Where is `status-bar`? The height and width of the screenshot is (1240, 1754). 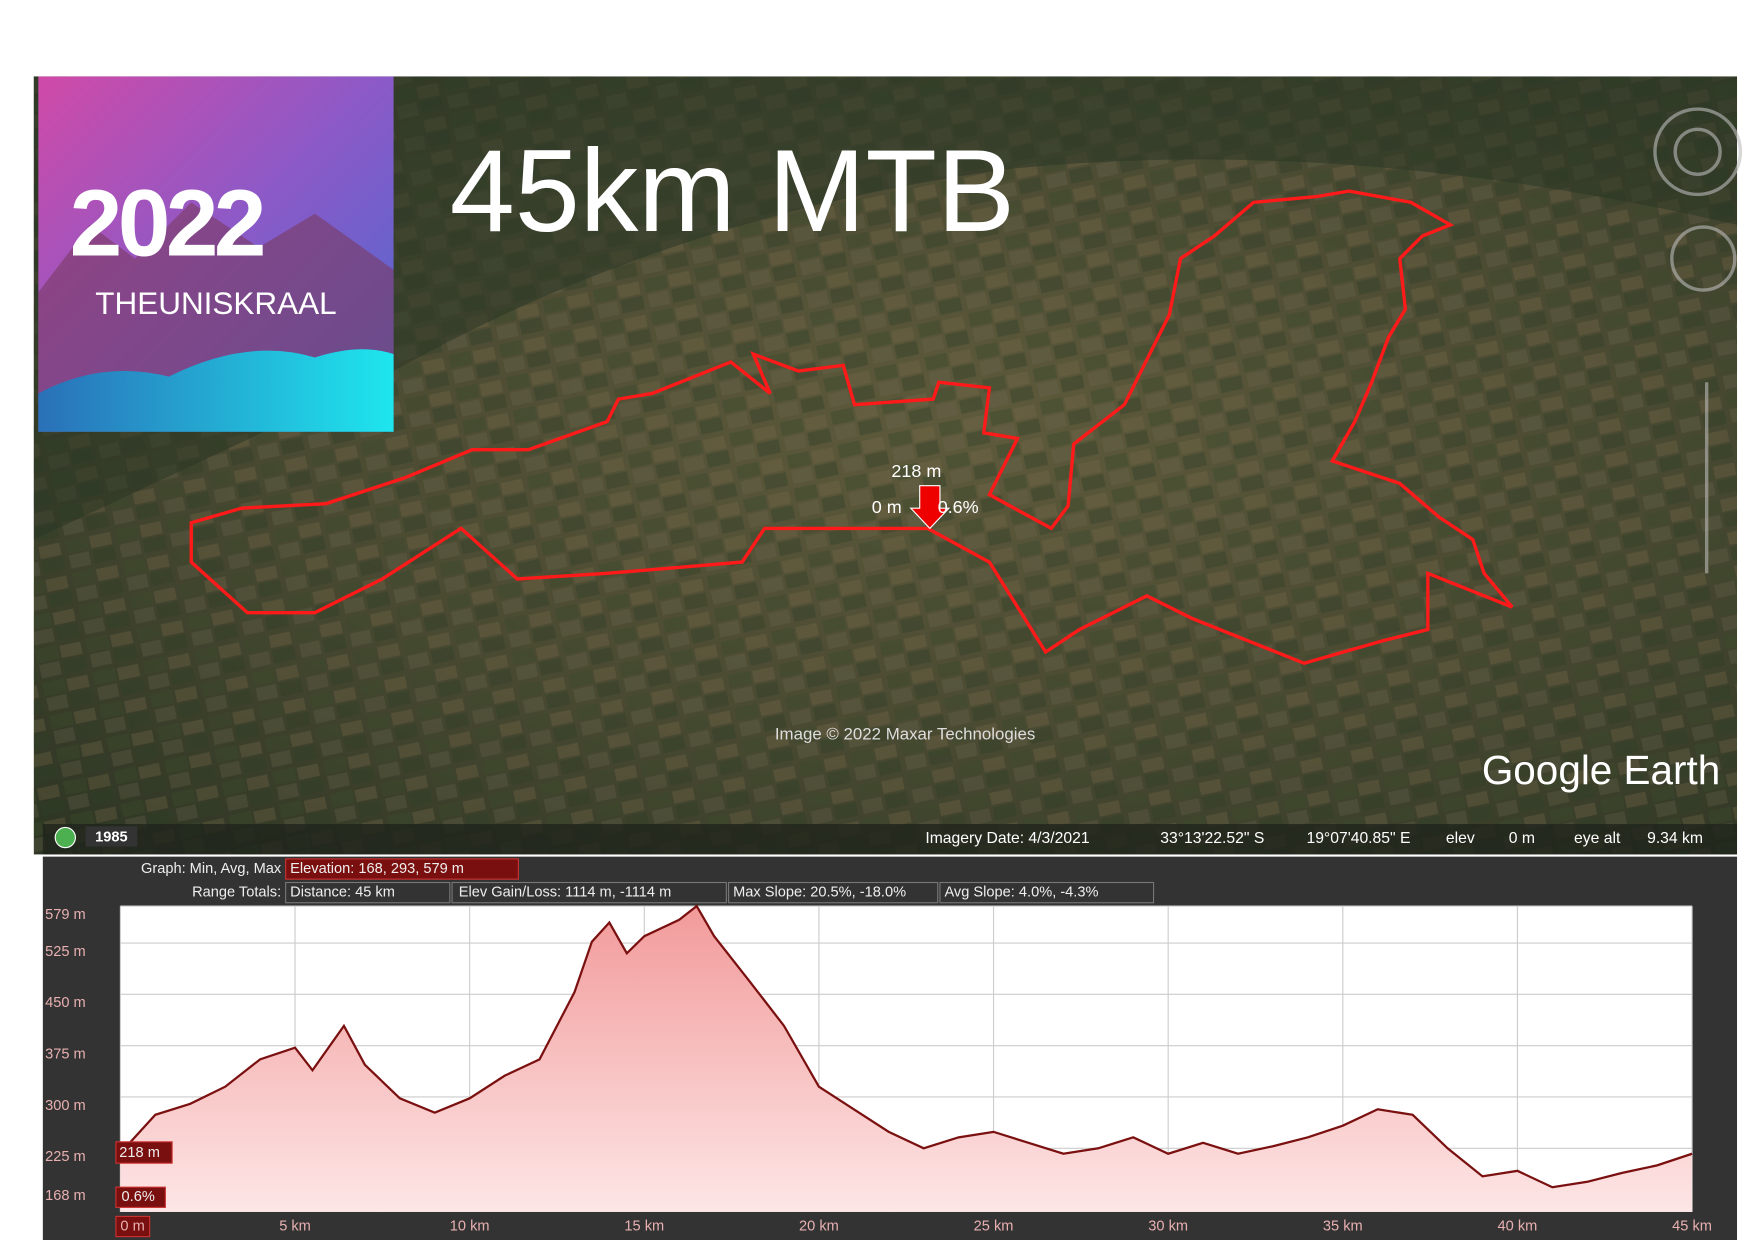
status-bar is located at coordinates (890, 839).